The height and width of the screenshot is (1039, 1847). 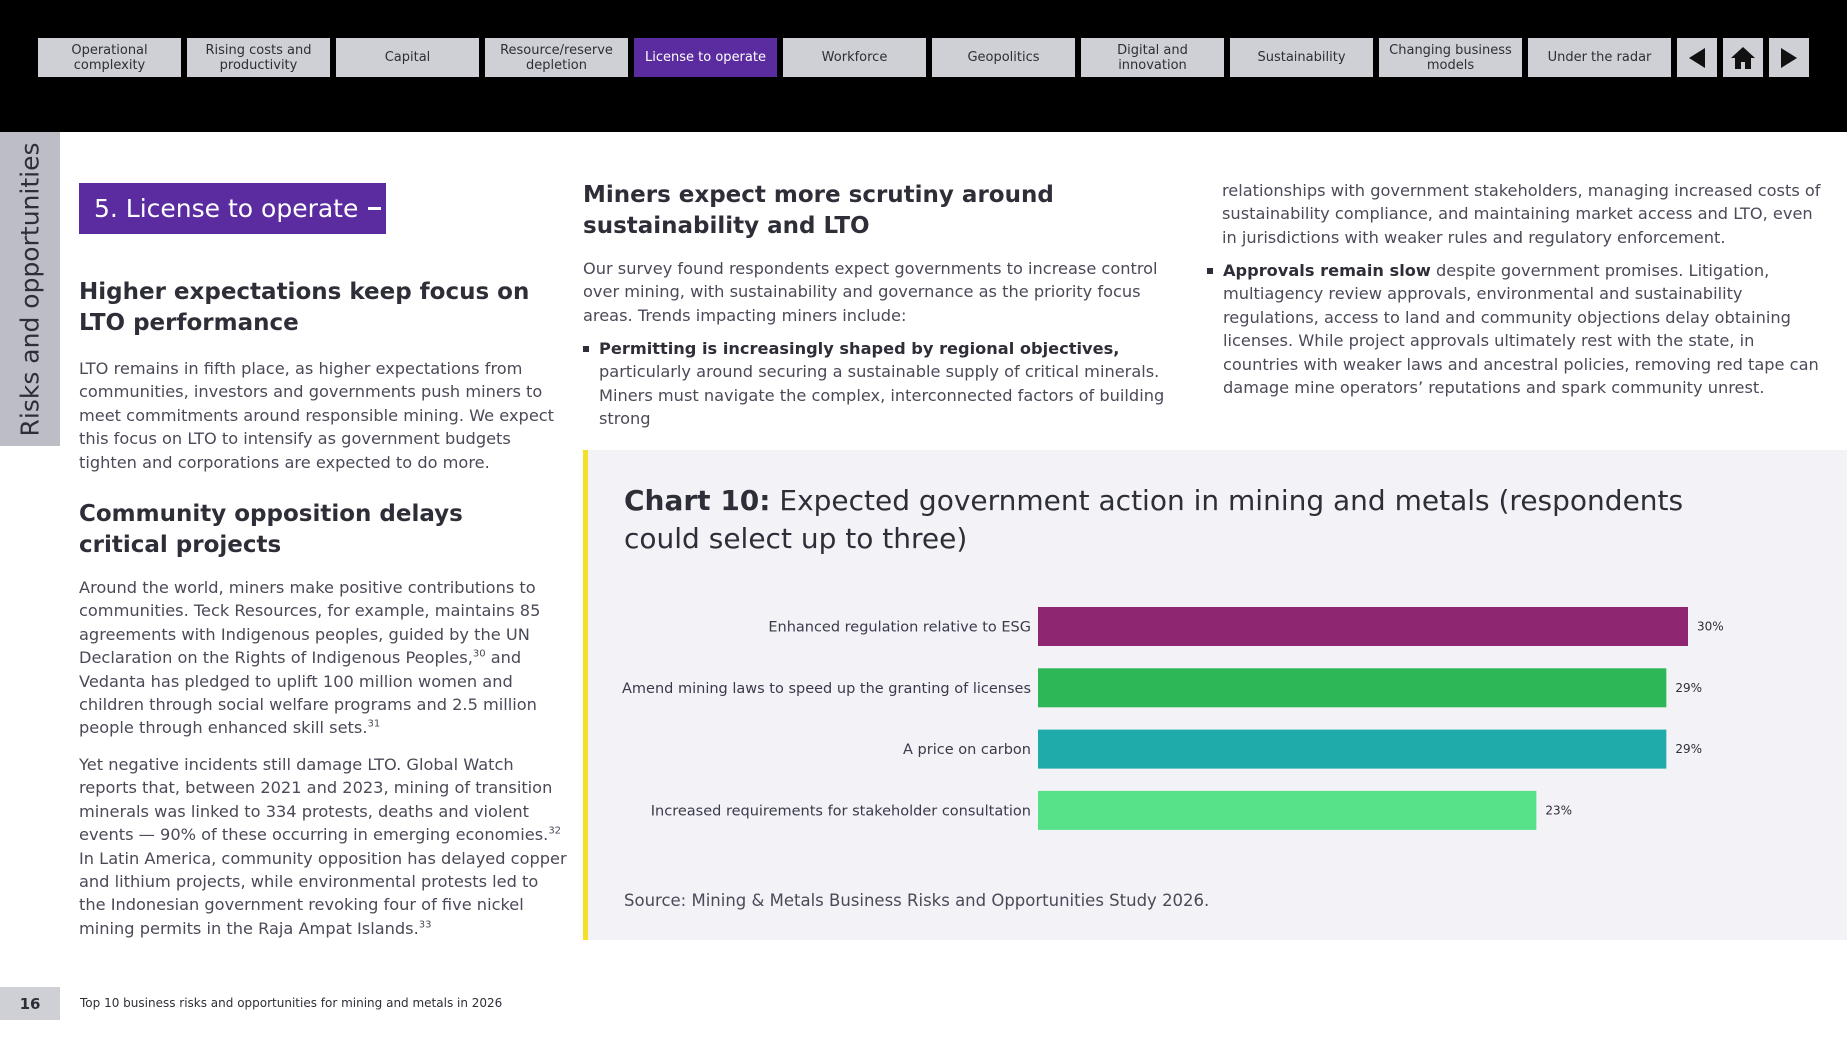 I want to click on side-section-tab: Risks and opportunities, so click(x=30, y=289).